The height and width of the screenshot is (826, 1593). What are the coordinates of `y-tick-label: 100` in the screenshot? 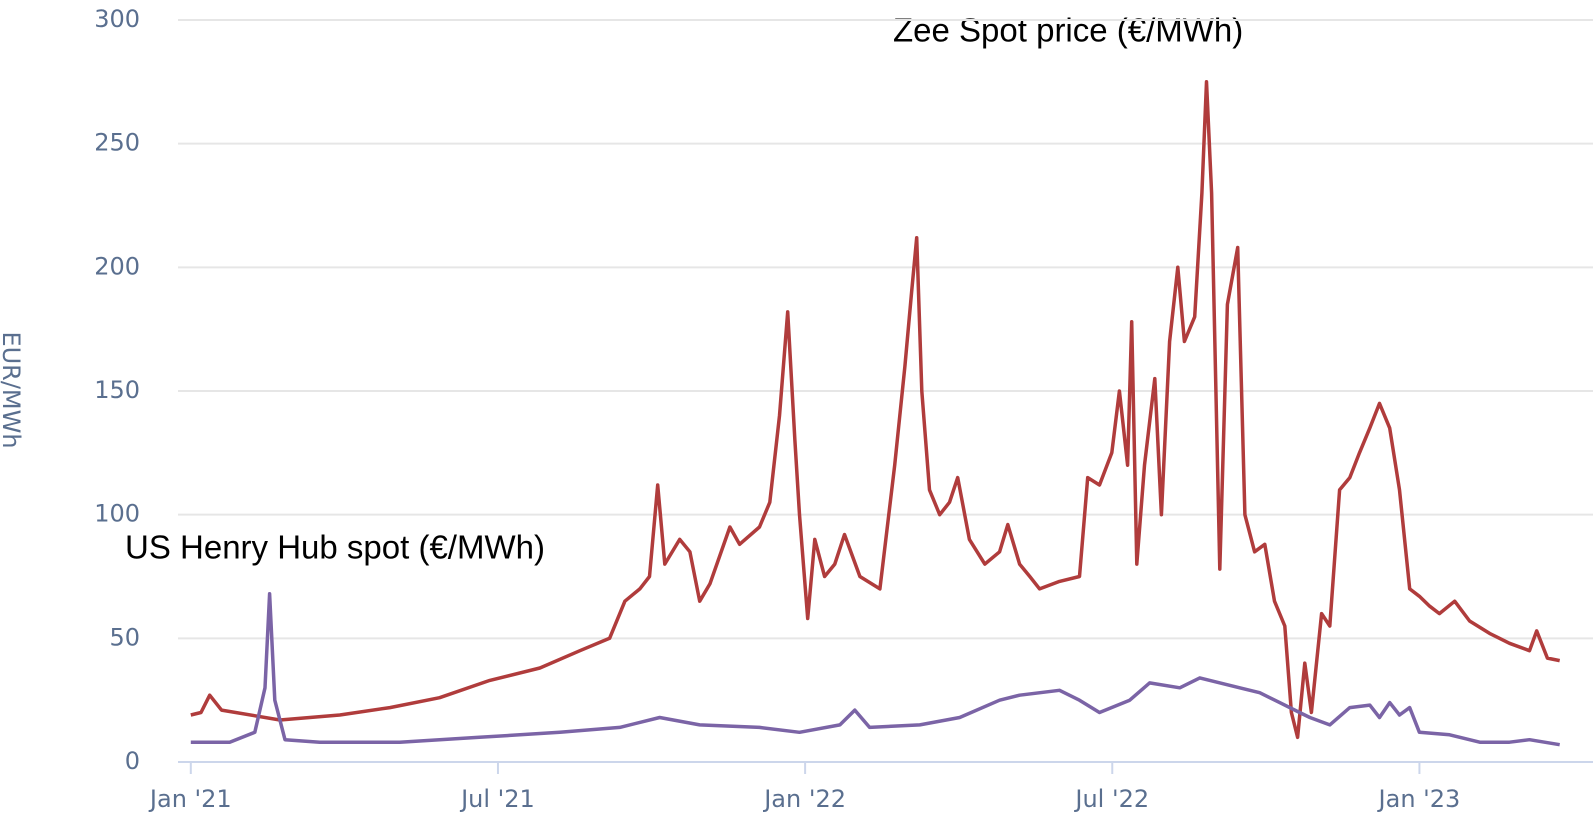 It's located at (117, 514).